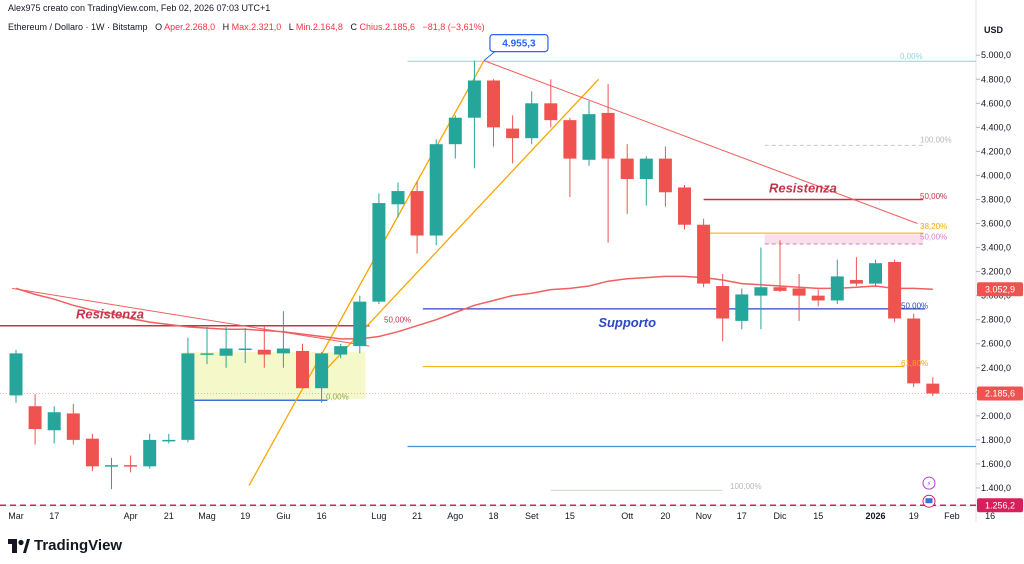 This screenshot has width=1024, height=564. Describe the element at coordinates (455, 516) in the screenshot. I see `x-tick-label: Ago` at that location.